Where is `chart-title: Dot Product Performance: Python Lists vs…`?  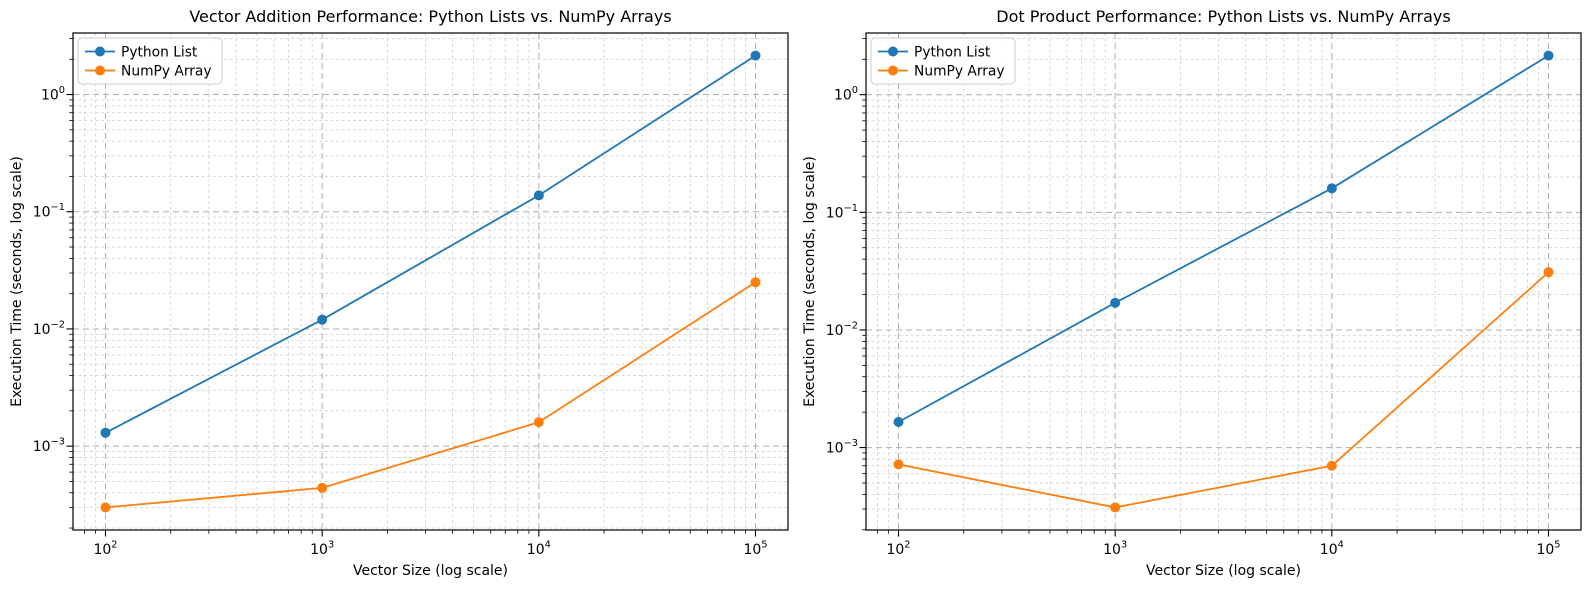
chart-title: Dot Product Performance: Python Lists vs… is located at coordinates (1223, 16).